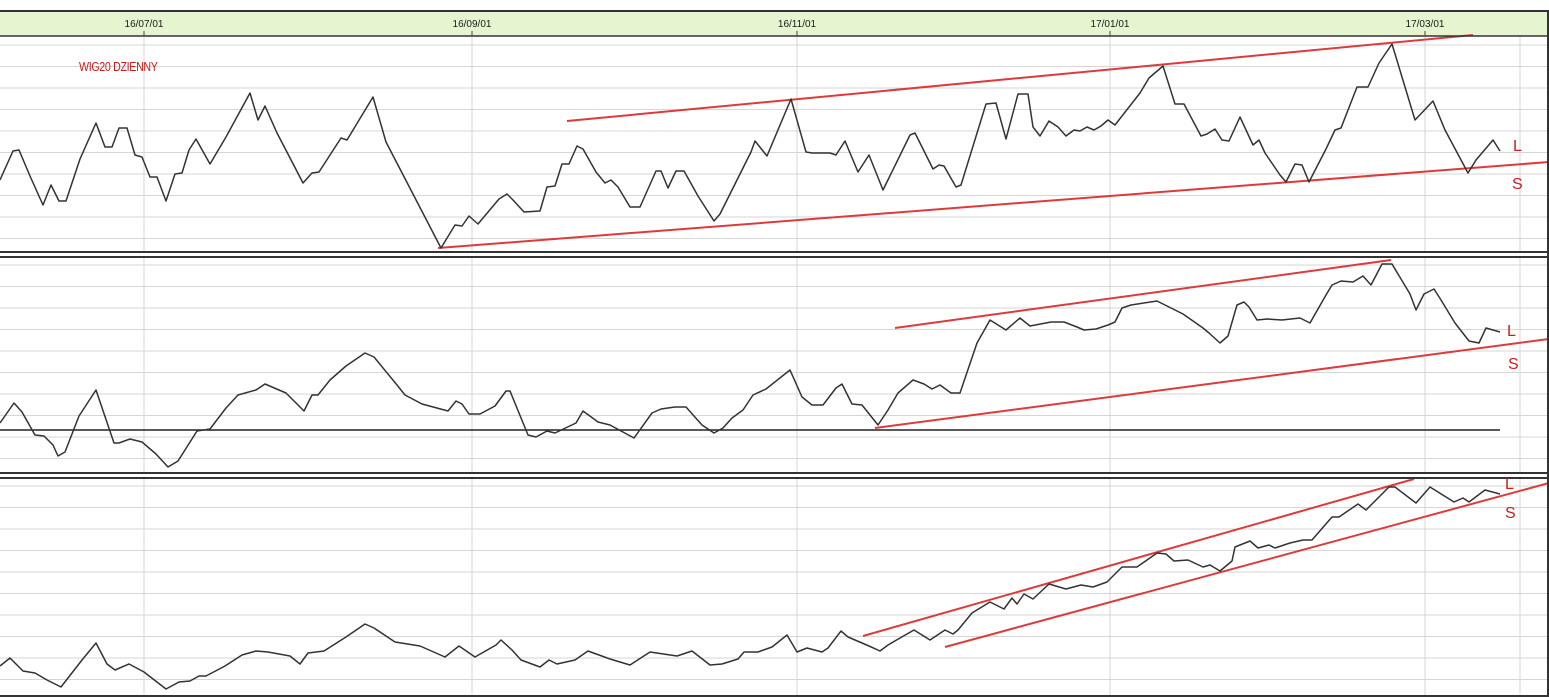 This screenshot has width=1549, height=699. I want to click on date-axis-header, so click(774, 23).